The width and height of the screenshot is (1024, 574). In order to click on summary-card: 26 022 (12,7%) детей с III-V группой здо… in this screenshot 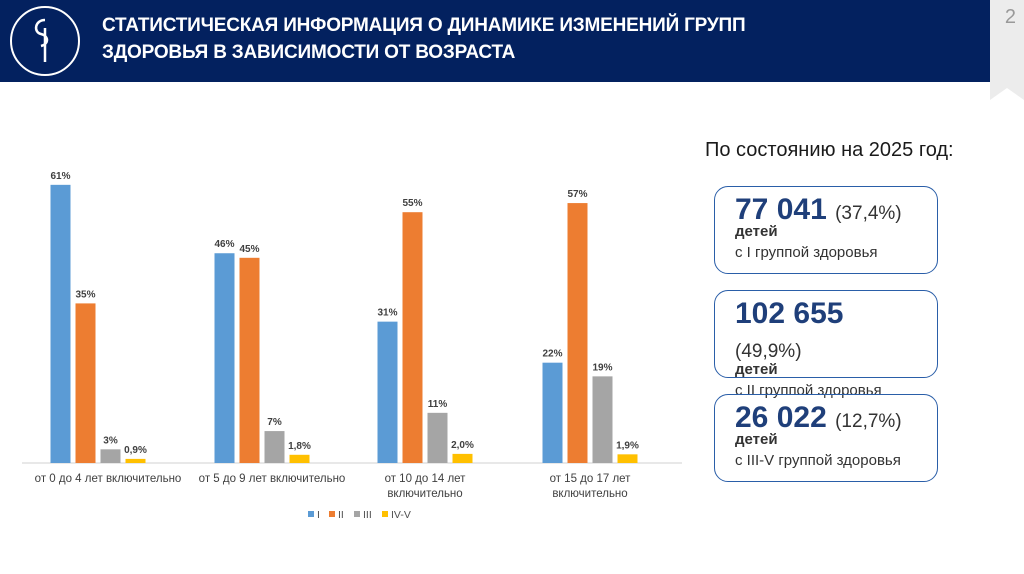, I will do `click(826, 438)`.